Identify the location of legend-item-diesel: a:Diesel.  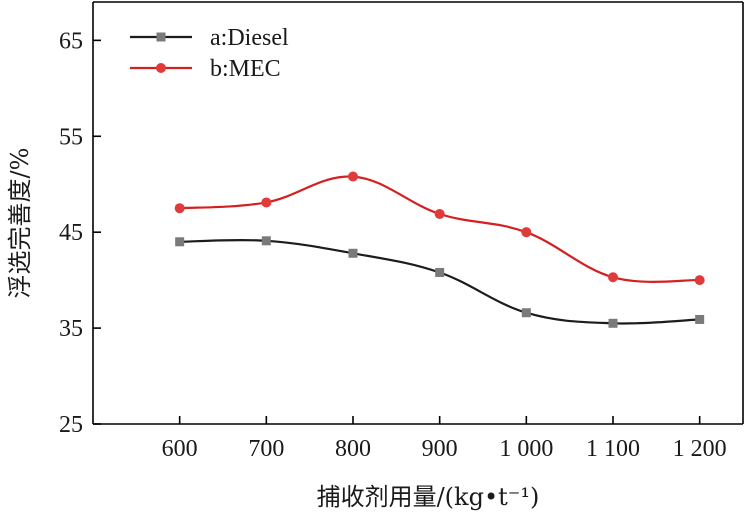
(209, 38).